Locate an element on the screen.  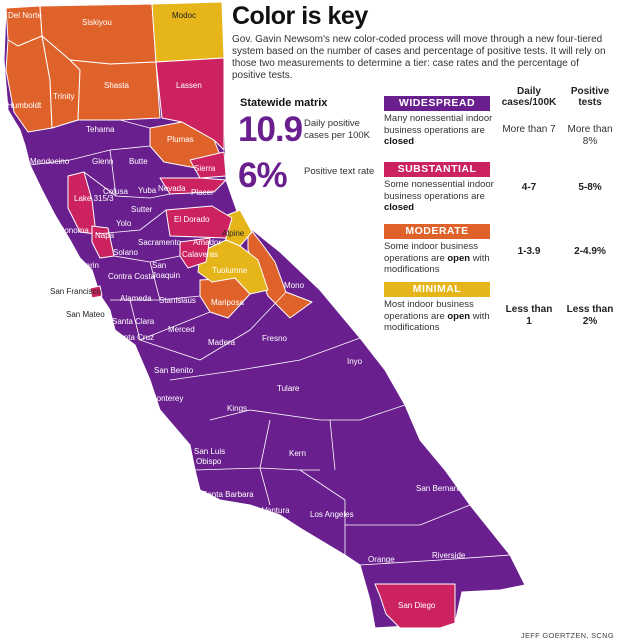
label-contra-costa: Contra Costa is located at coordinates (132, 276).